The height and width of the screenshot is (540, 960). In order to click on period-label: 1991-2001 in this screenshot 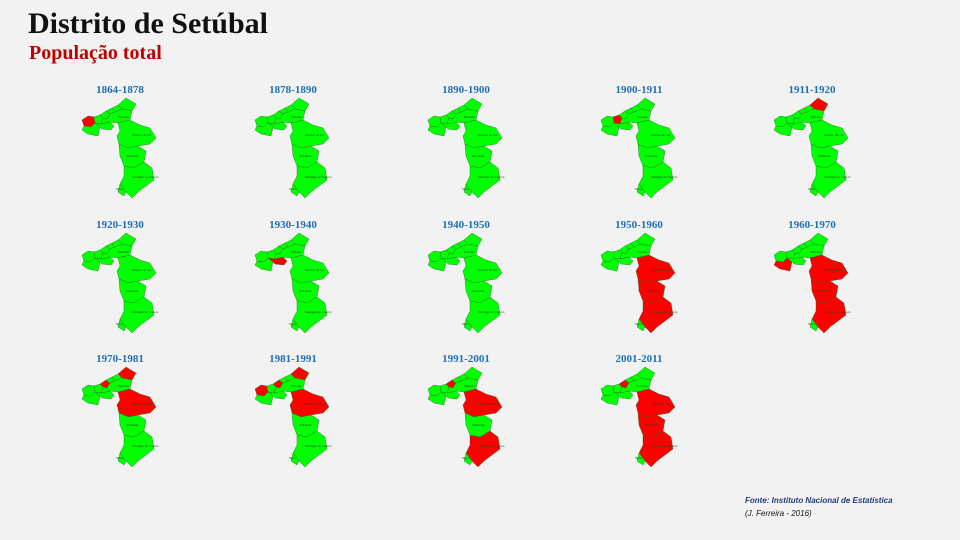, I will do `click(466, 359)`.